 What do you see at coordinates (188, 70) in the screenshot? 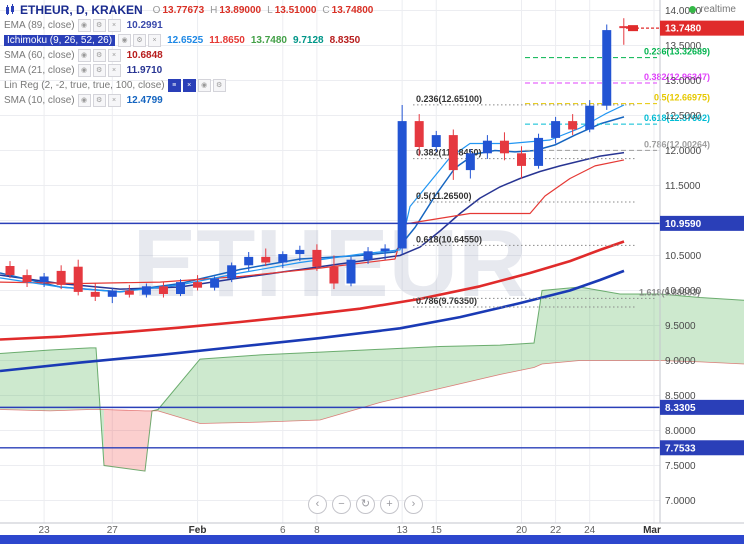
I see `indicator-row-ema21: EMA (21, close) ◉ ⚙ × 11.9710` at bounding box center [188, 70].